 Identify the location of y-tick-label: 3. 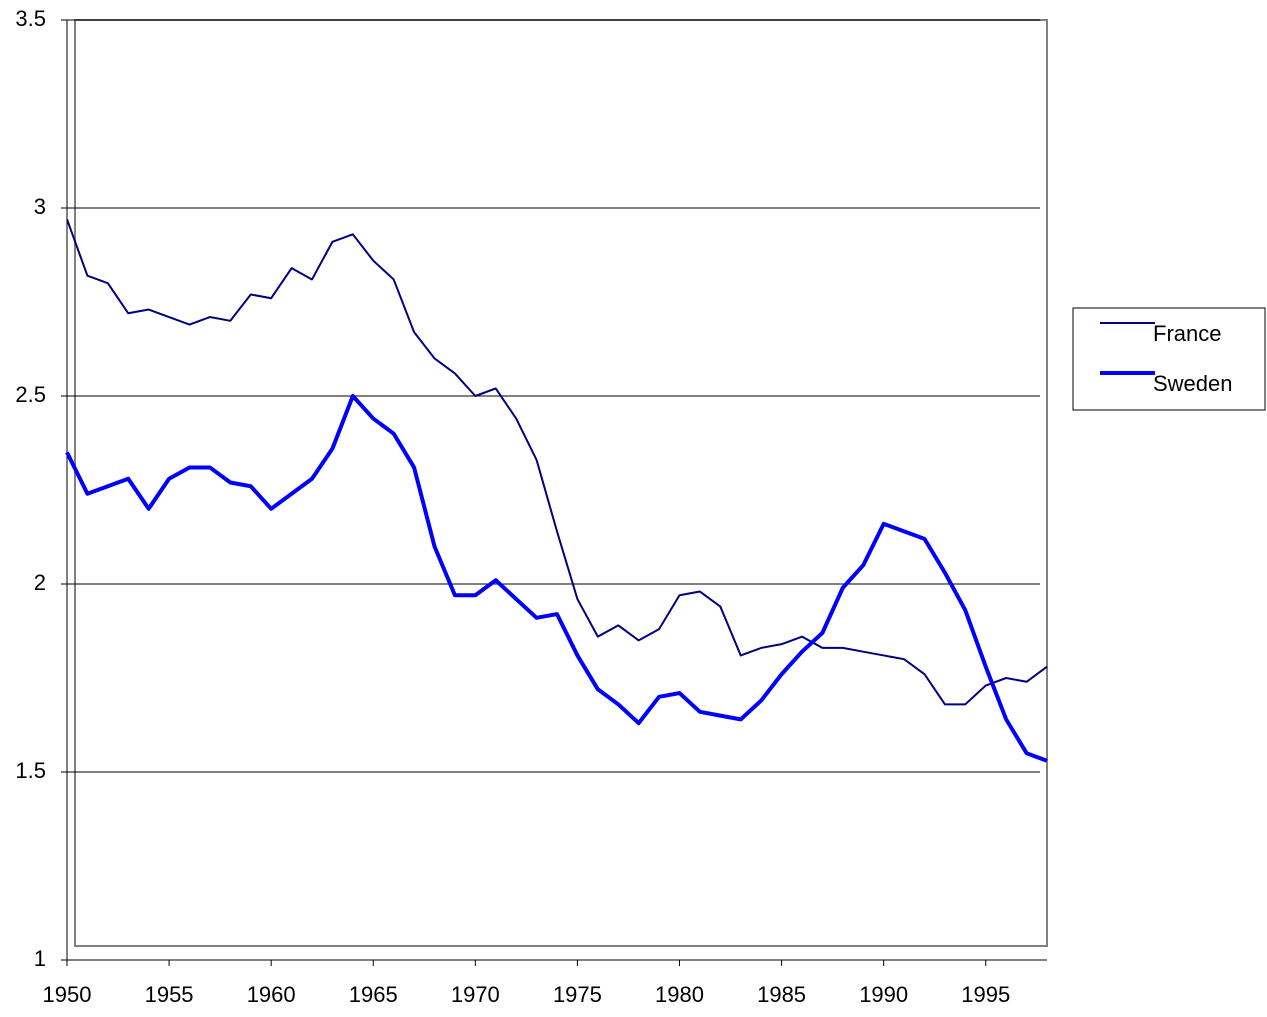
(40, 206).